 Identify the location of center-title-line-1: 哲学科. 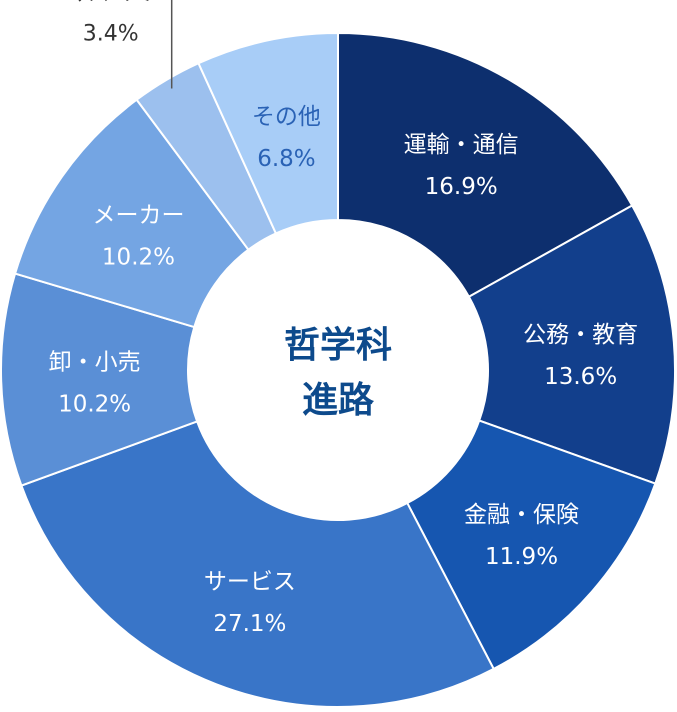
(338, 345).